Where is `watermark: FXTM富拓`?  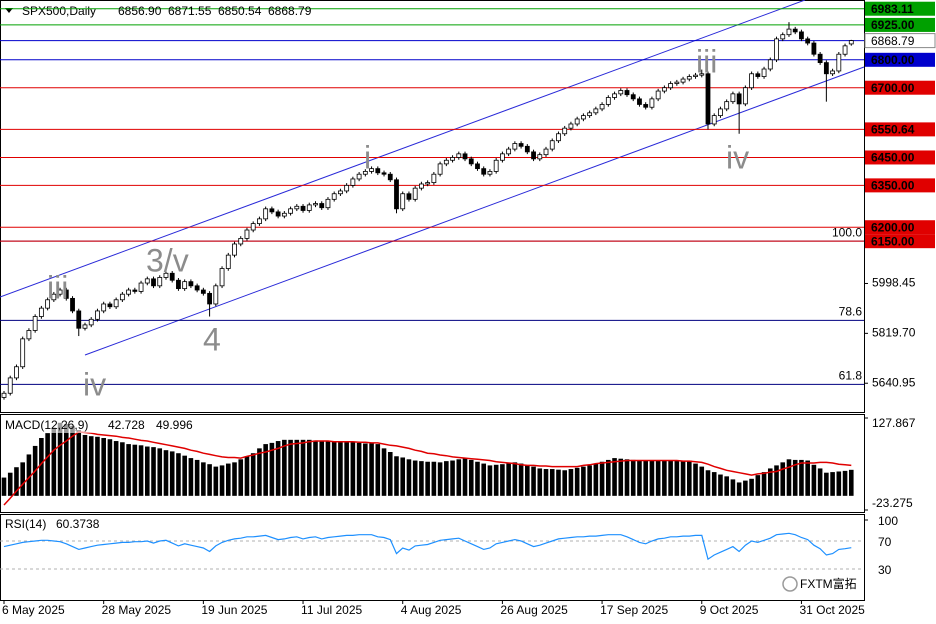
watermark: FXTM富拓 is located at coordinates (828, 583).